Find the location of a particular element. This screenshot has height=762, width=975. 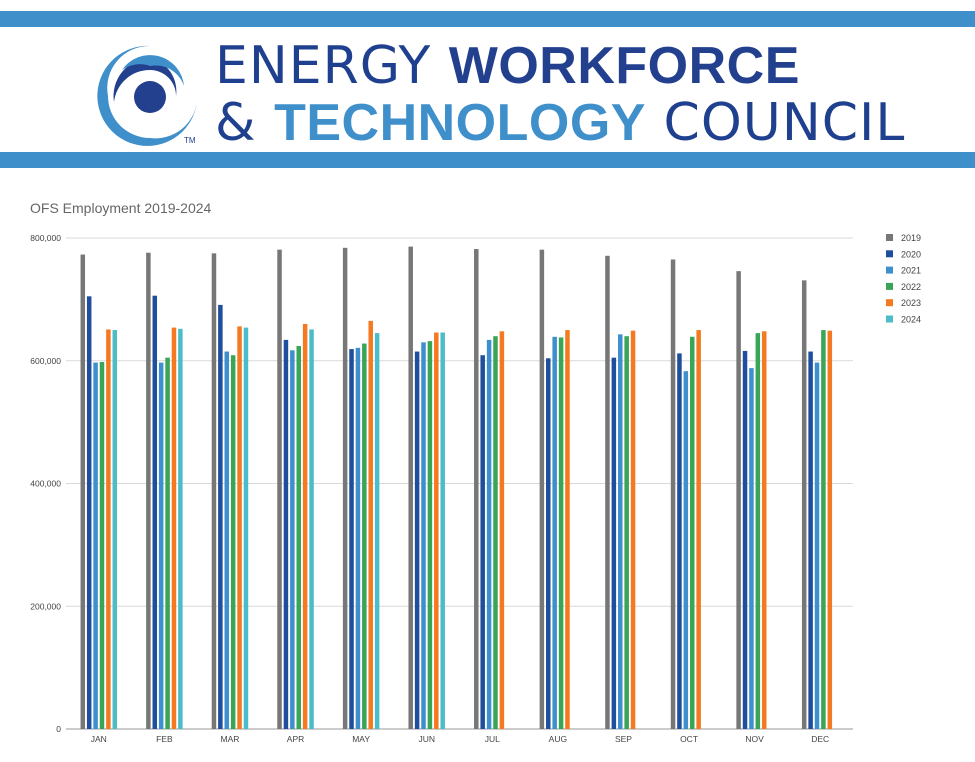

bar-2020-mar is located at coordinates (220, 516).